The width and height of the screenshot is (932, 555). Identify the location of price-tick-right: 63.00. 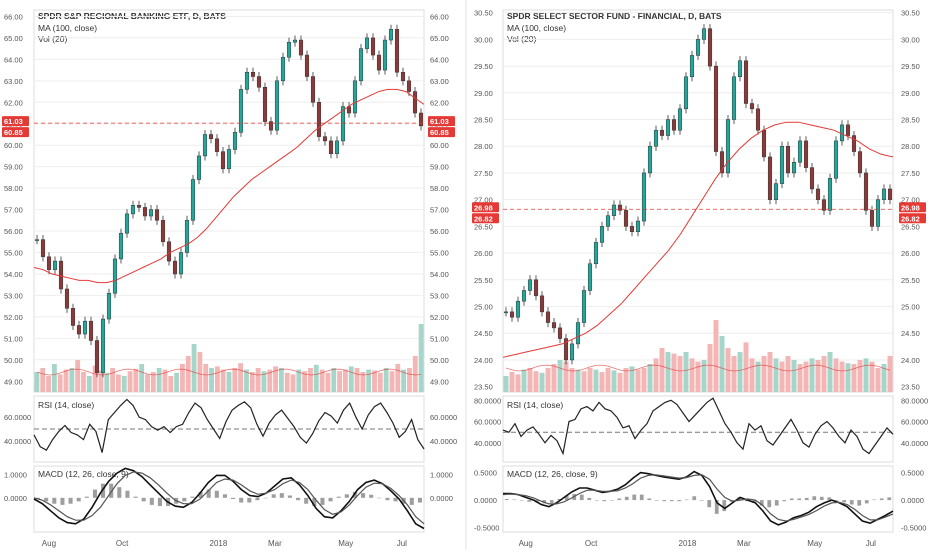
(439, 81).